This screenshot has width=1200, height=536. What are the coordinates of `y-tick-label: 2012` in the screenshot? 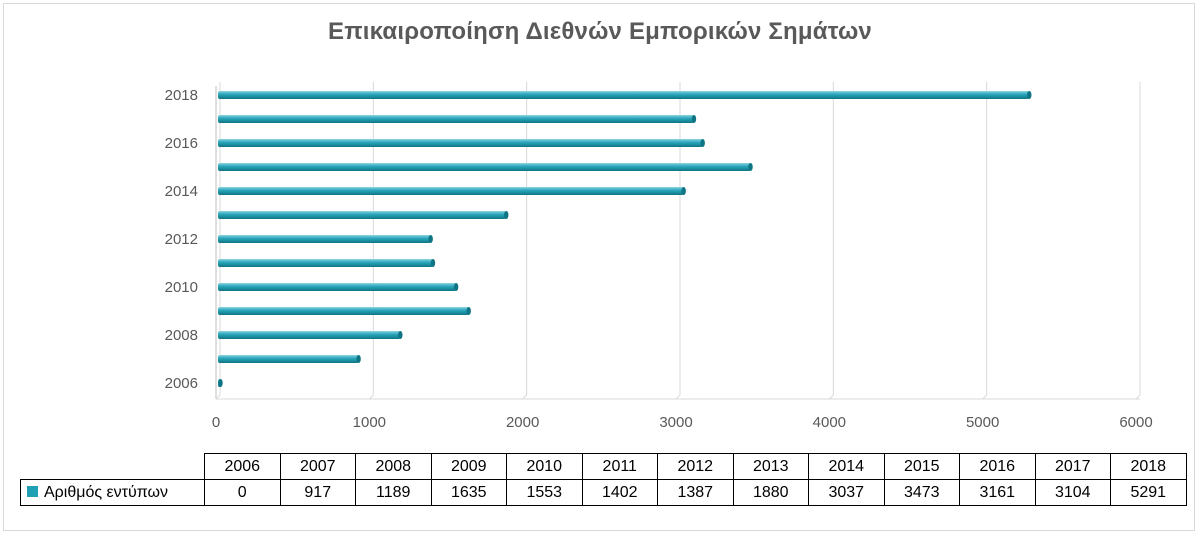 It's located at (181, 239).